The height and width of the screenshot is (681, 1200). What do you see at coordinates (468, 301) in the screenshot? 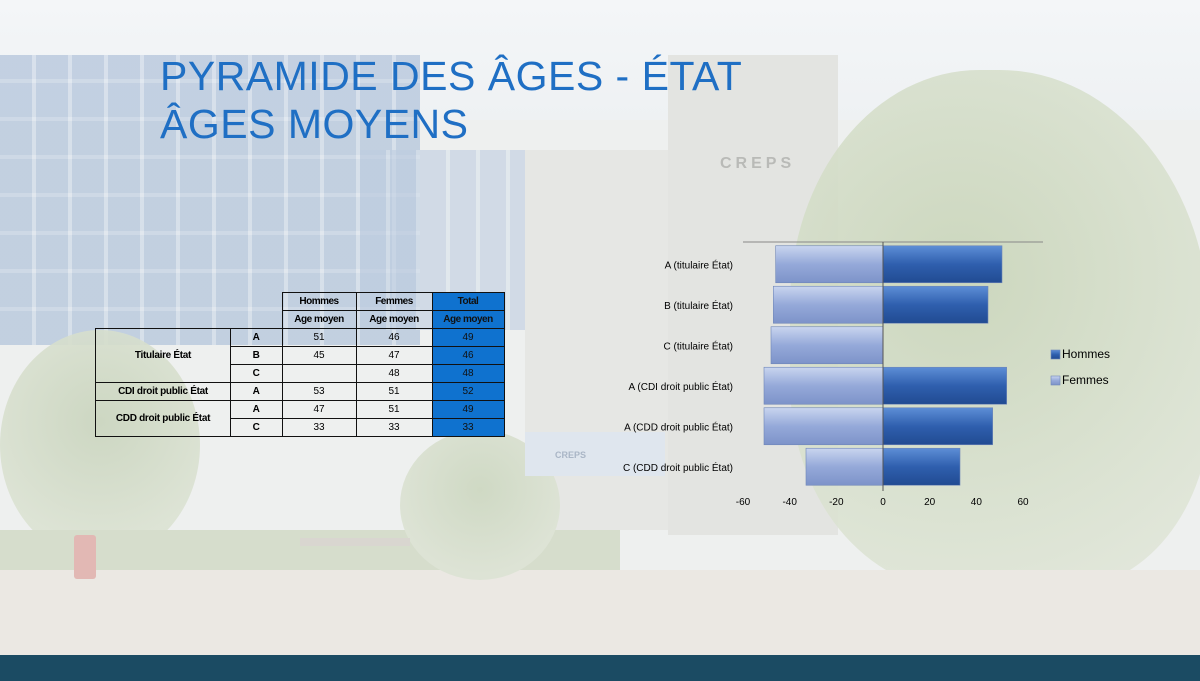
I see `col-header-total: Total` at bounding box center [468, 301].